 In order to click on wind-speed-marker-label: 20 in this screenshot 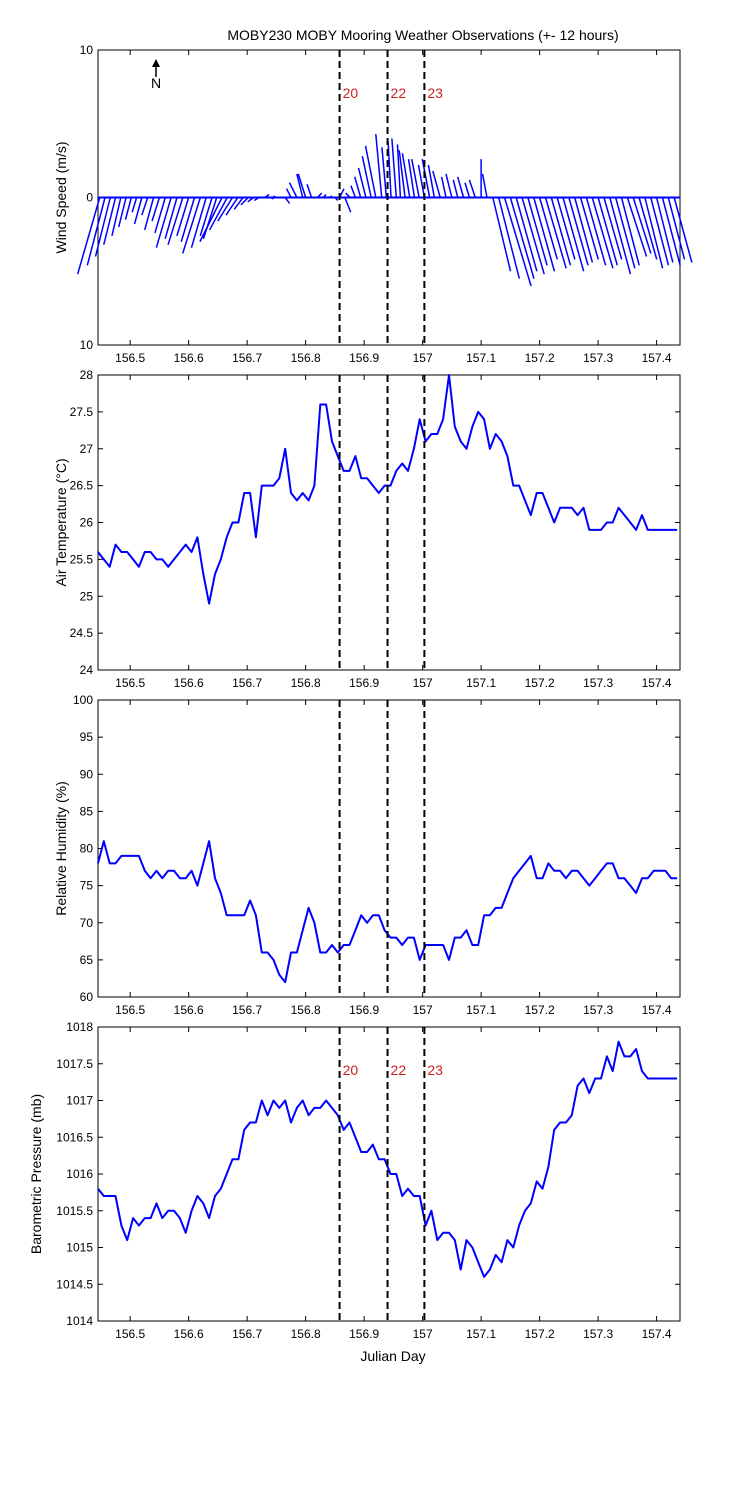, I will do `click(351, 93)`.